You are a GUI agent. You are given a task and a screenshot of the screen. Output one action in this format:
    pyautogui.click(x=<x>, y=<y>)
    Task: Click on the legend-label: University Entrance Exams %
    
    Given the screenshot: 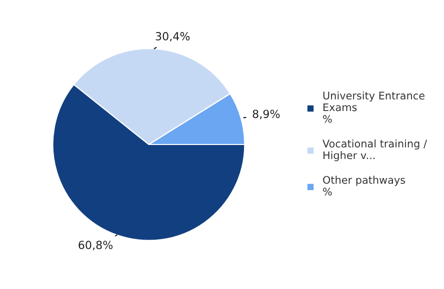 What is the action you would take?
    pyautogui.click(x=373, y=107)
    